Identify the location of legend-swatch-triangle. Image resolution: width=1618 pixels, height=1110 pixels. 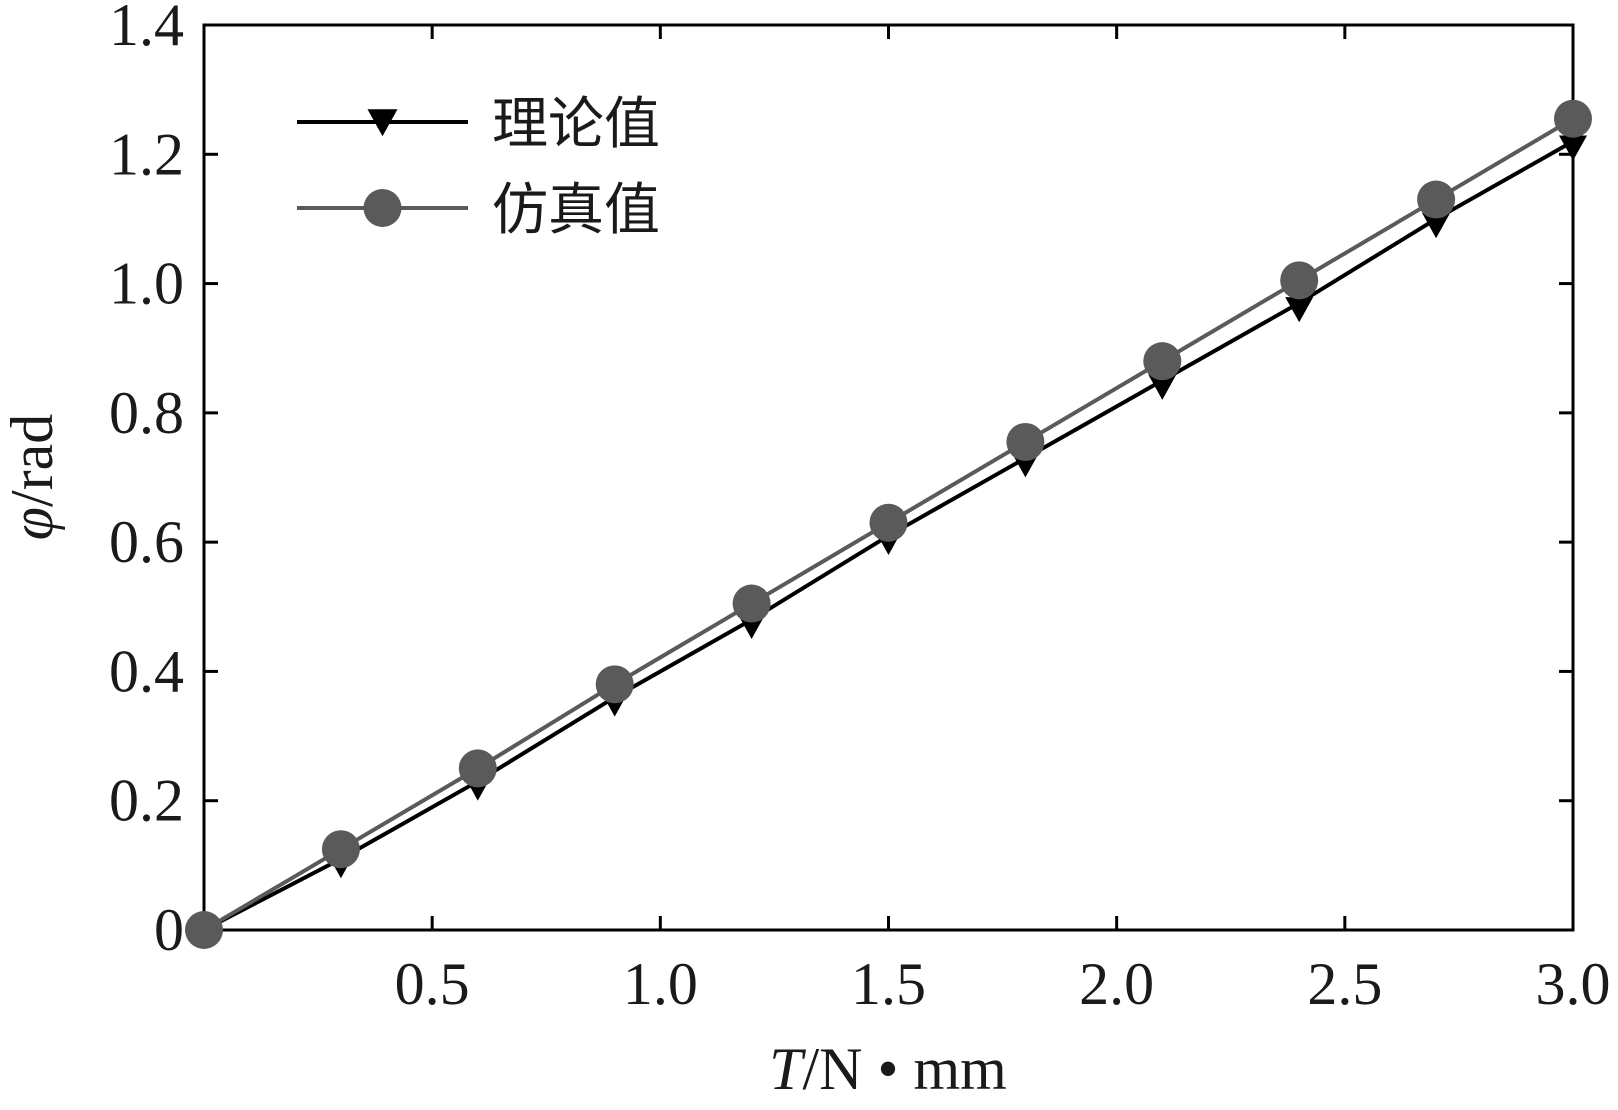
(382, 123).